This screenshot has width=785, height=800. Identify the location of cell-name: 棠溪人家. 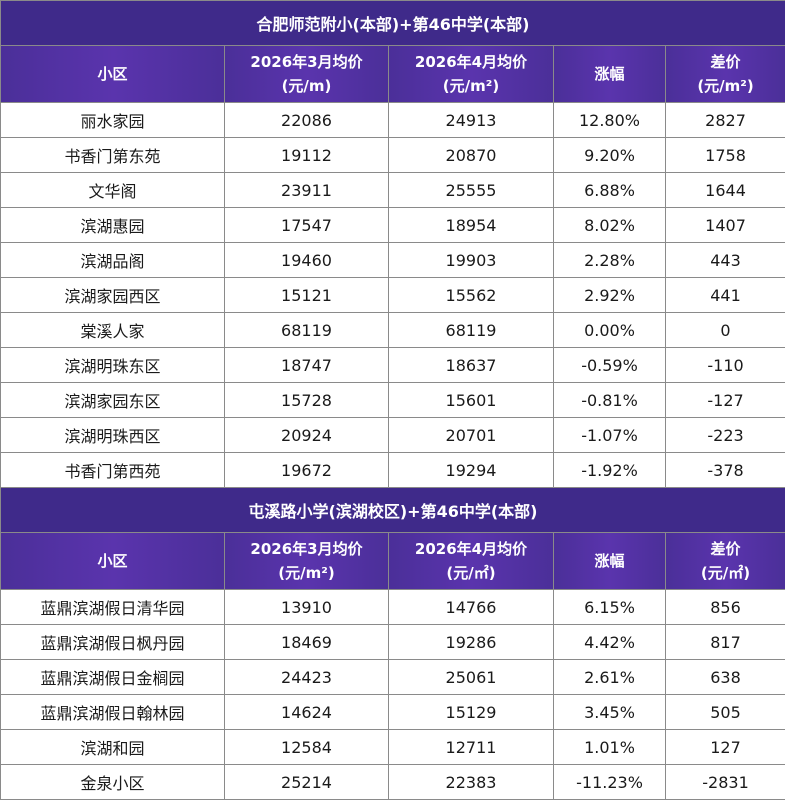
(112, 330).